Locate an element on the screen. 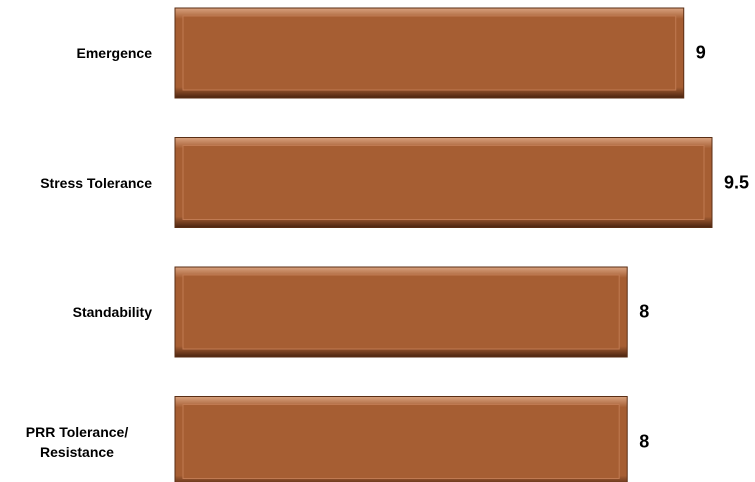  category-label-text: Standability is located at coordinates (112, 312).